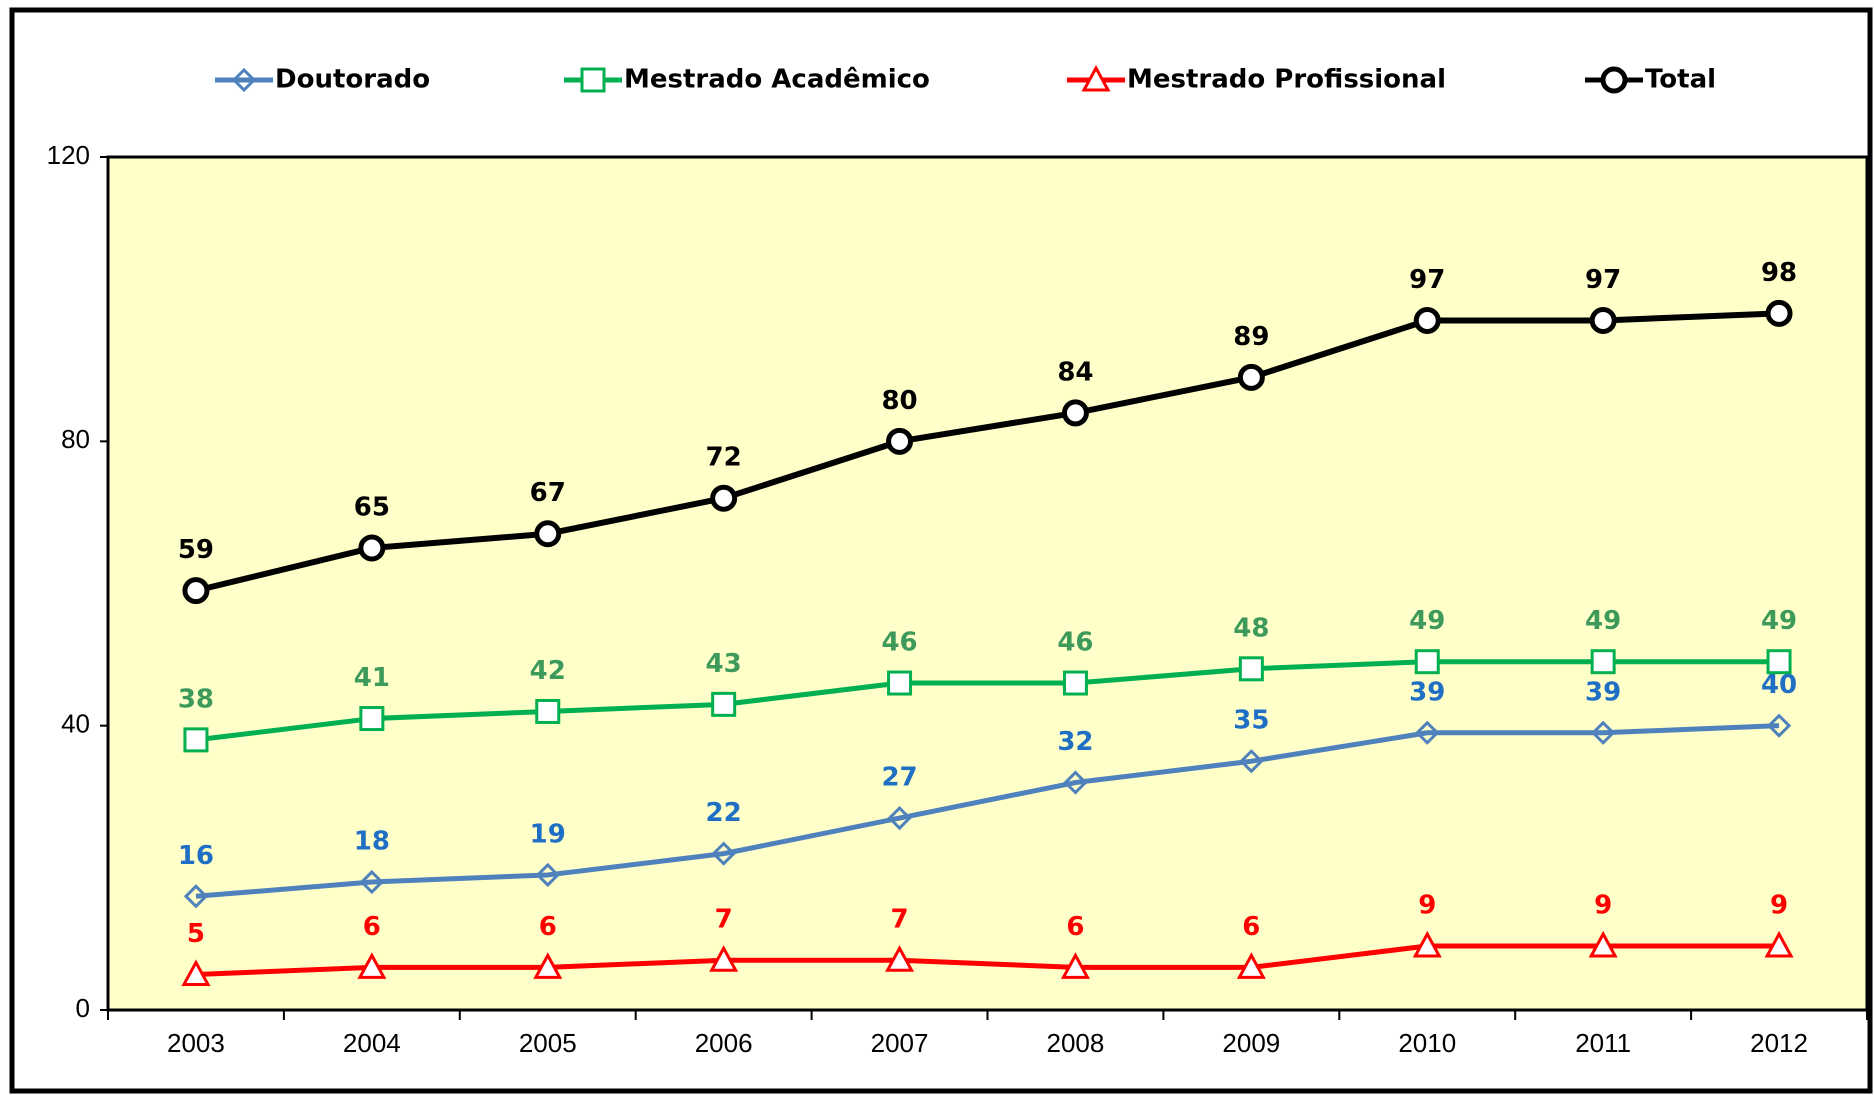 This screenshot has width=1874, height=1095. What do you see at coordinates (1603, 692) in the screenshot?
I see `data-label: 39` at bounding box center [1603, 692].